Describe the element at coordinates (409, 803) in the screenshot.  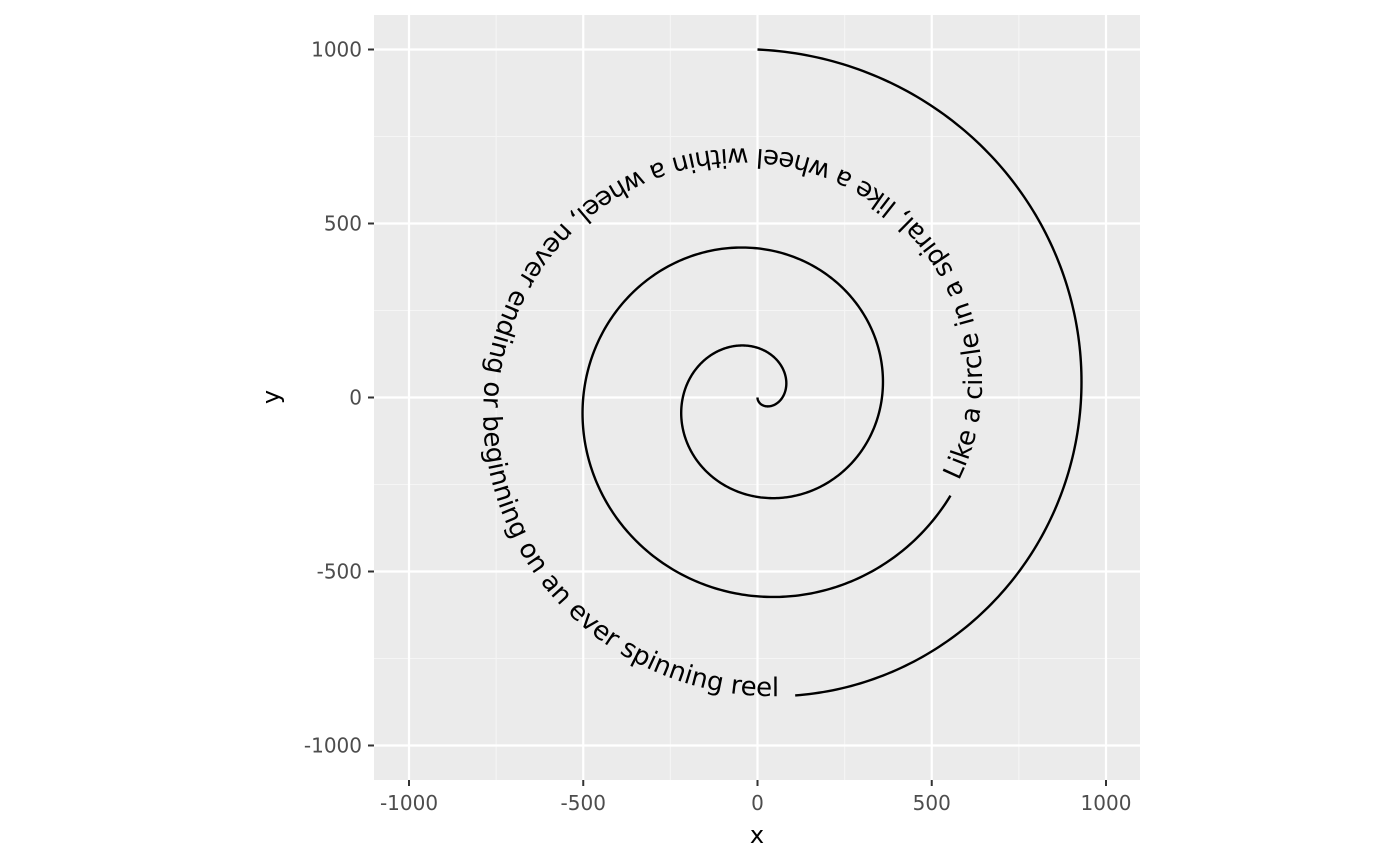
I see `x-tick-label: -1000` at that location.